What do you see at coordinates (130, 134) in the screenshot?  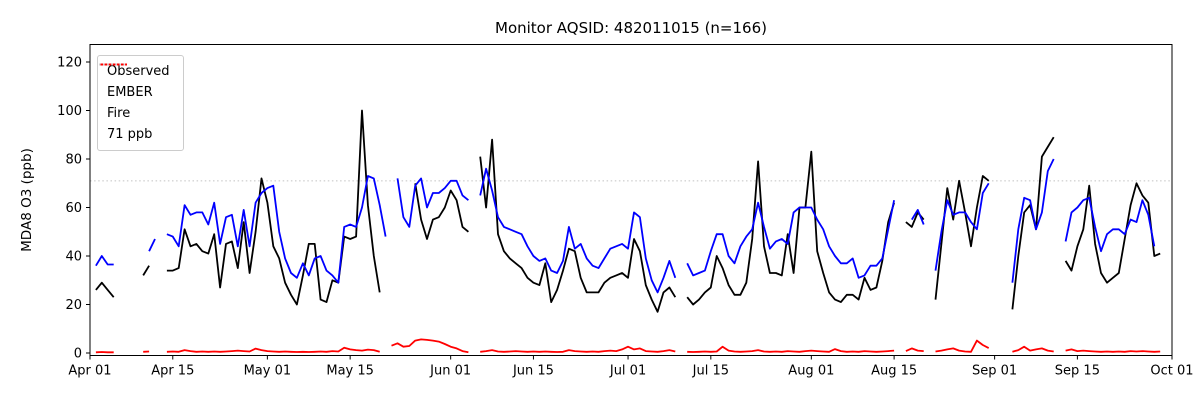 I see `legend-label: 71 ppb` at bounding box center [130, 134].